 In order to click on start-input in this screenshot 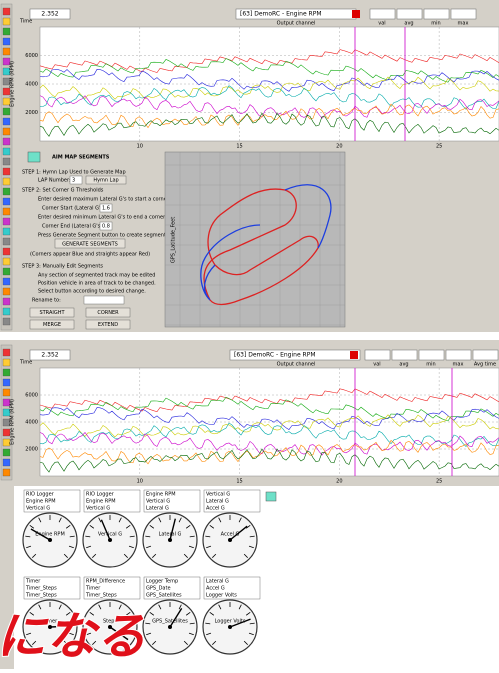, I will do `click(106, 208)`.